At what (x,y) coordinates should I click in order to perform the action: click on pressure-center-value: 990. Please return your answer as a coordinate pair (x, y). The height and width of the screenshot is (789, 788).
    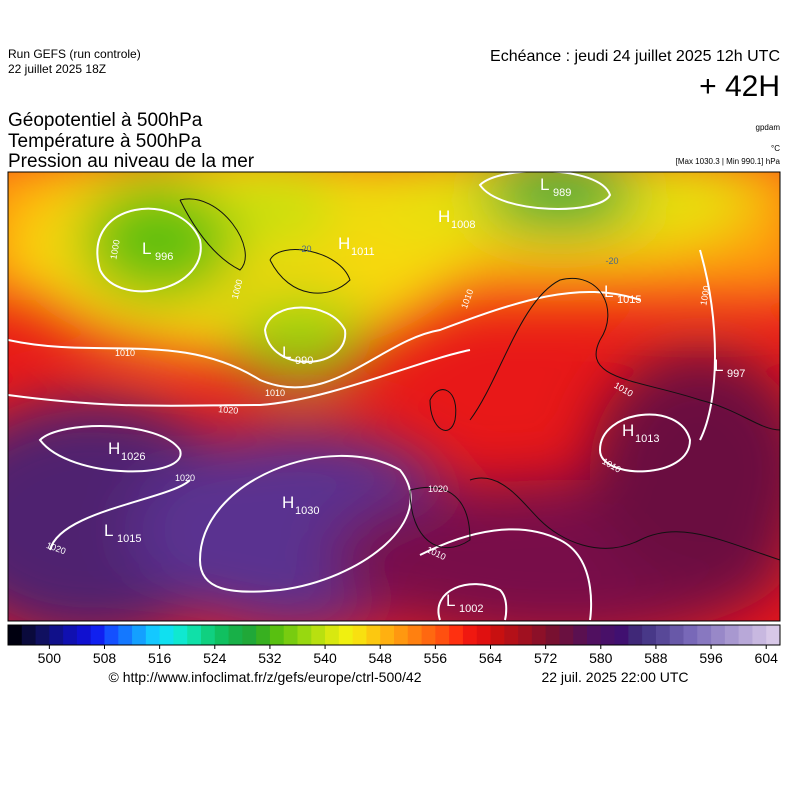
    Looking at the image, I should click on (304, 361).